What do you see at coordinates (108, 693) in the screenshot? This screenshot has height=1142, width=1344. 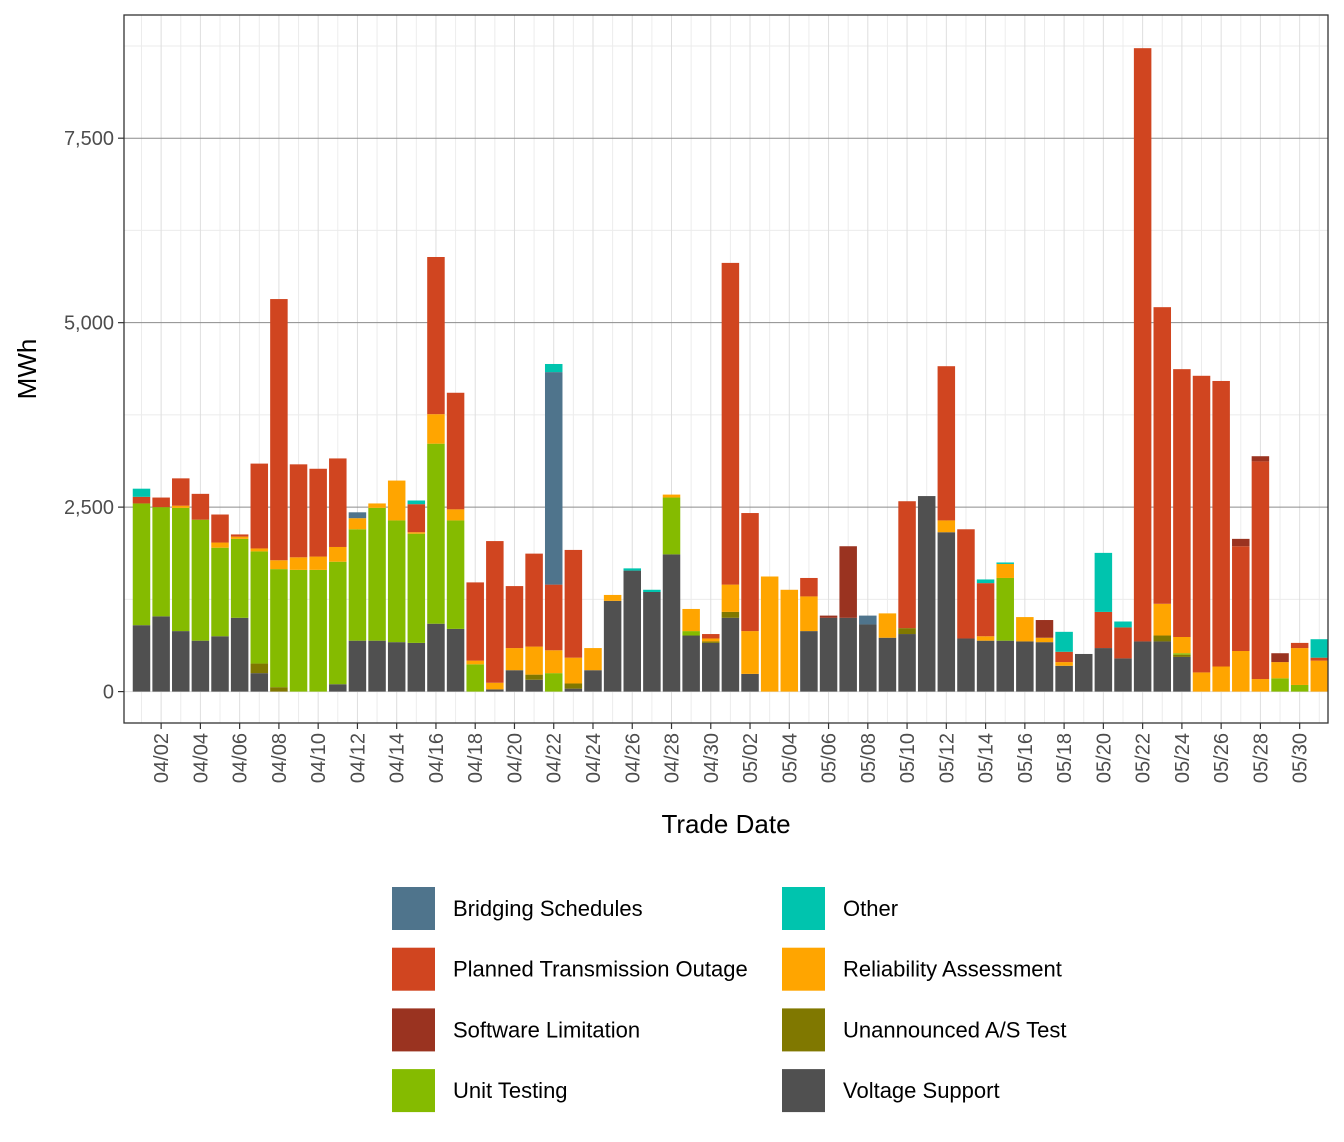 I see `y-tick-label: 0` at bounding box center [108, 693].